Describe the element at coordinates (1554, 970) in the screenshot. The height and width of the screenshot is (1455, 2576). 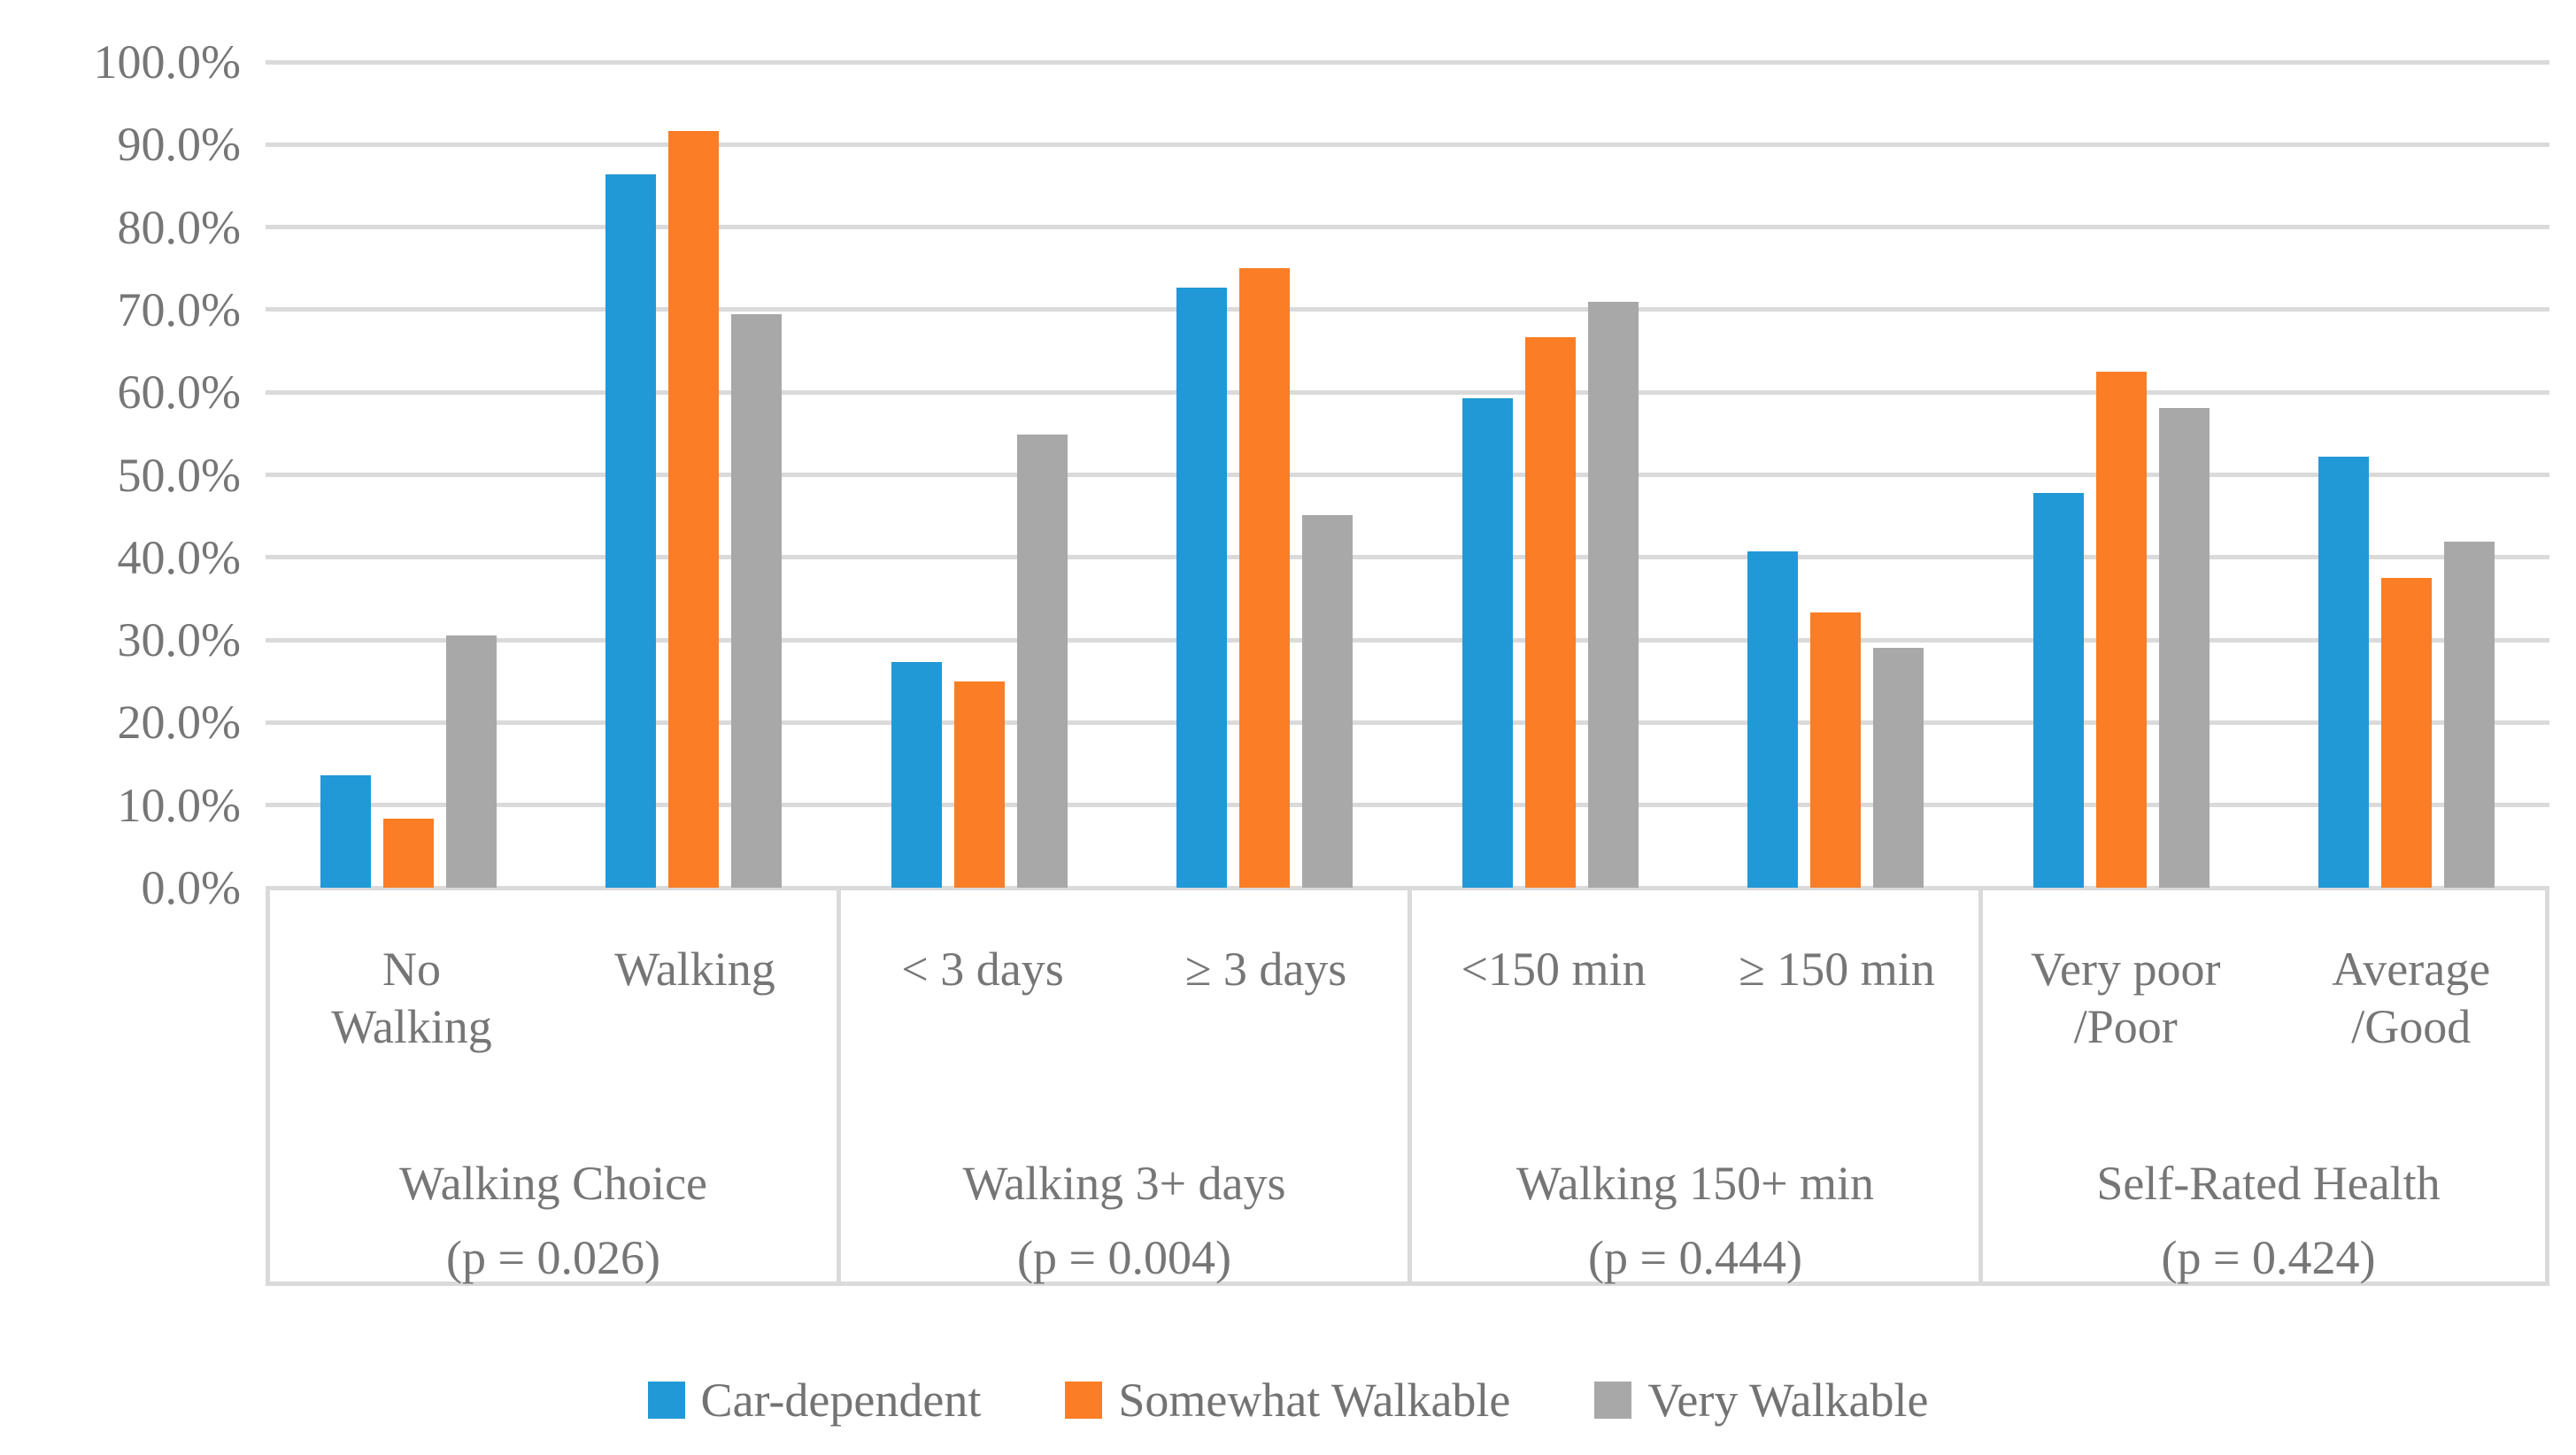
I see `category-label: <150 min` at that location.